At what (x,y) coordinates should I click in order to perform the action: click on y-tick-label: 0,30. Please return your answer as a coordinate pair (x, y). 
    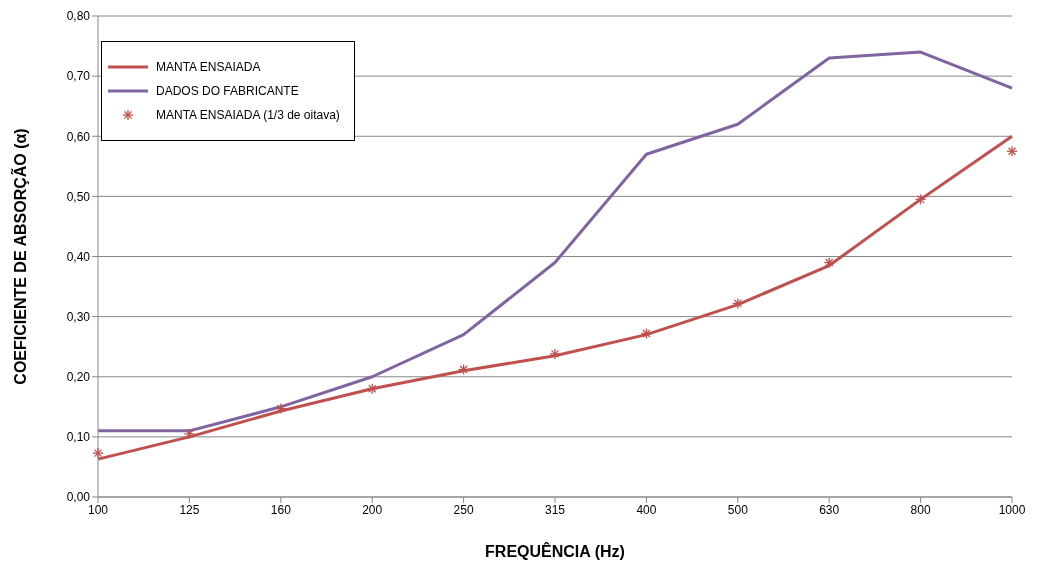
    Looking at the image, I should click on (78, 316).